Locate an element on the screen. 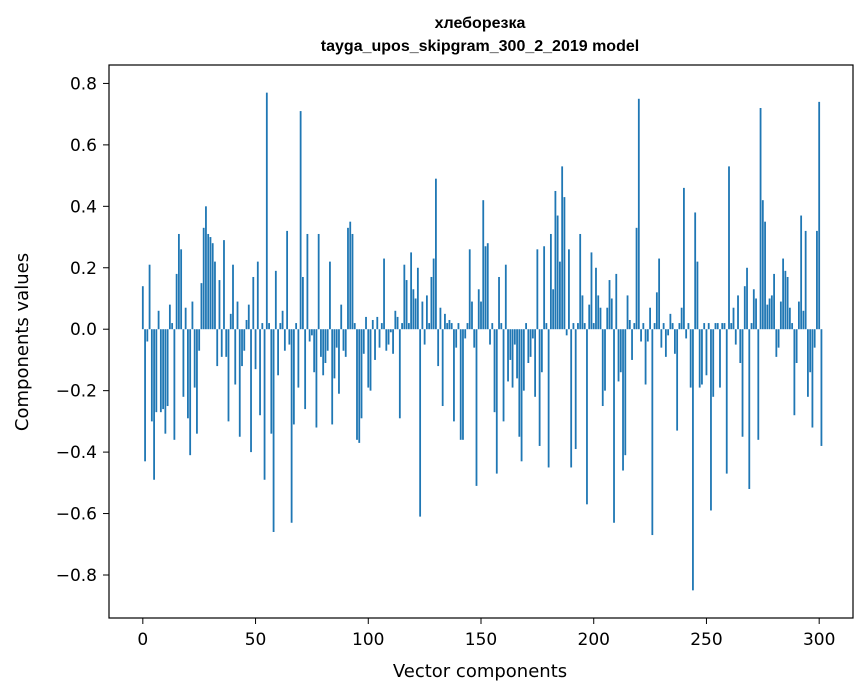 The image size is (867, 696). chart-title: хлеборезка is located at coordinates (480, 23).